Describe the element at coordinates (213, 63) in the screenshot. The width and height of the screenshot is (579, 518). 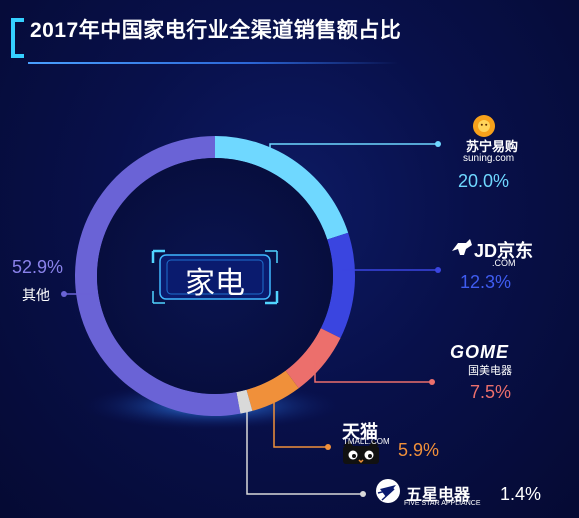
I see `title-underline` at that location.